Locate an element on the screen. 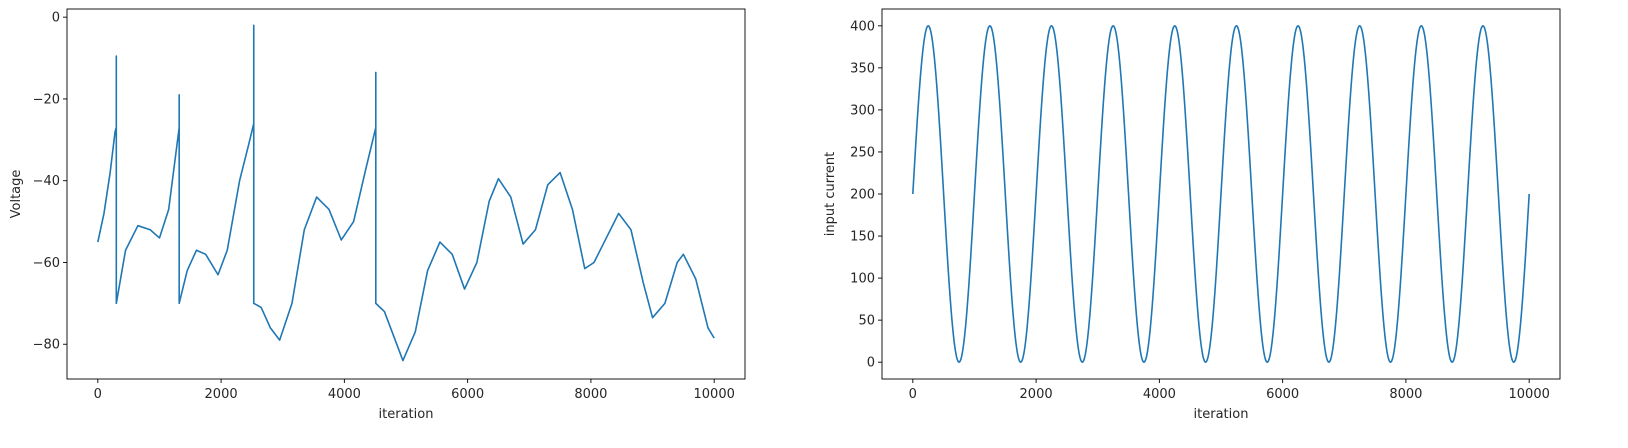  y-axis-label: Voltage is located at coordinates (16, 194).